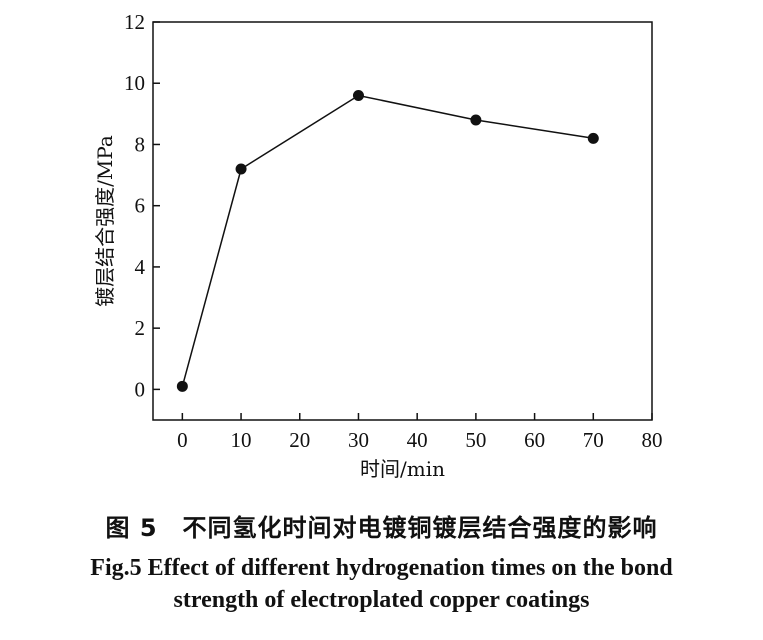 The width and height of the screenshot is (763, 640). What do you see at coordinates (652, 440) in the screenshot?
I see `x-tick-label: 80` at bounding box center [652, 440].